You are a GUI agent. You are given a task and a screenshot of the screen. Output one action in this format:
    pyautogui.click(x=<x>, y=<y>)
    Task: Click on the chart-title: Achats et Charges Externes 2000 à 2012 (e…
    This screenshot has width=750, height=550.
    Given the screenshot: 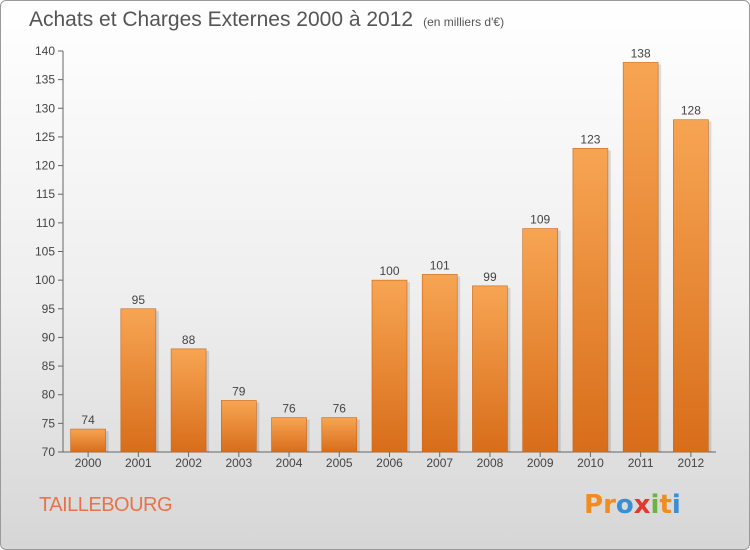 What is the action you would take?
    pyautogui.click(x=266, y=20)
    